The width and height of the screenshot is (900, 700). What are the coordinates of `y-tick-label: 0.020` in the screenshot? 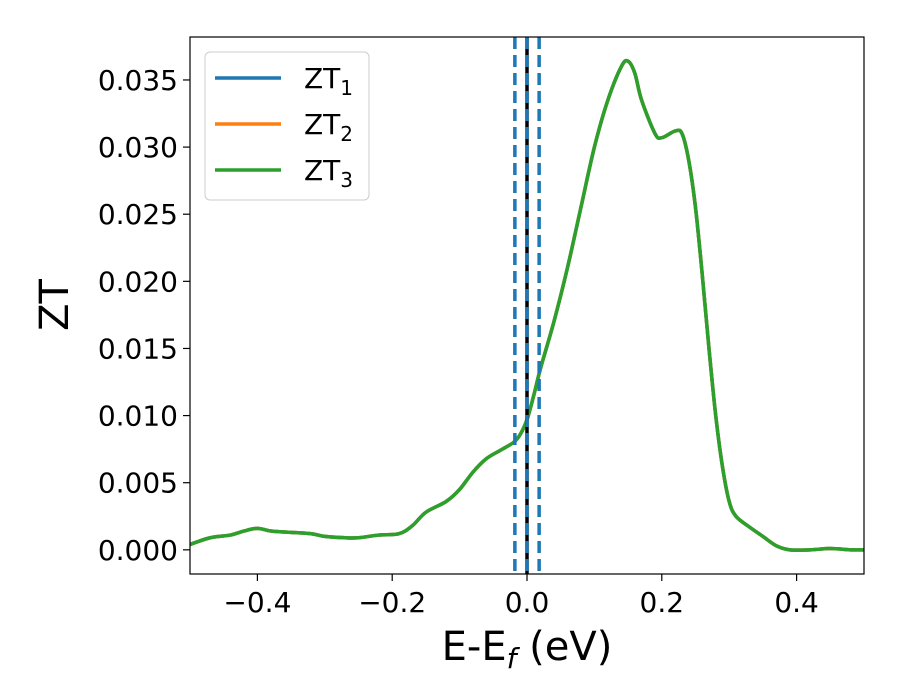 It's located at (138, 281).